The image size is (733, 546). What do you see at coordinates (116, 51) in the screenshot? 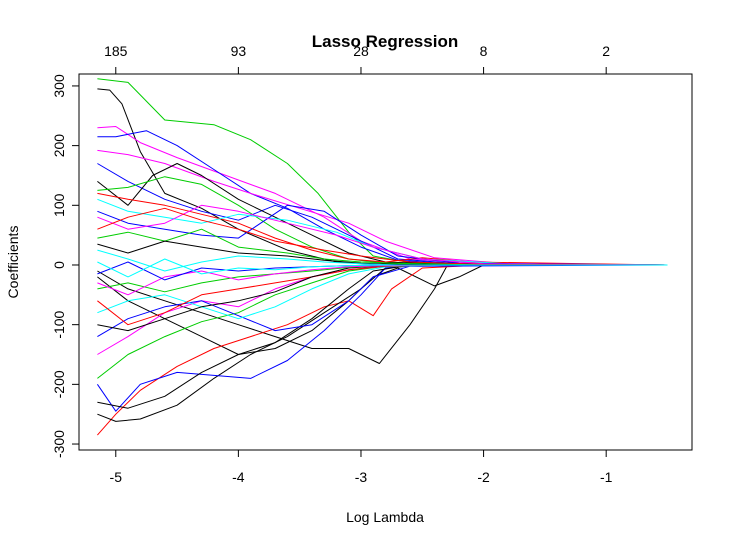
I see `top-tick-label: 185` at bounding box center [116, 51].